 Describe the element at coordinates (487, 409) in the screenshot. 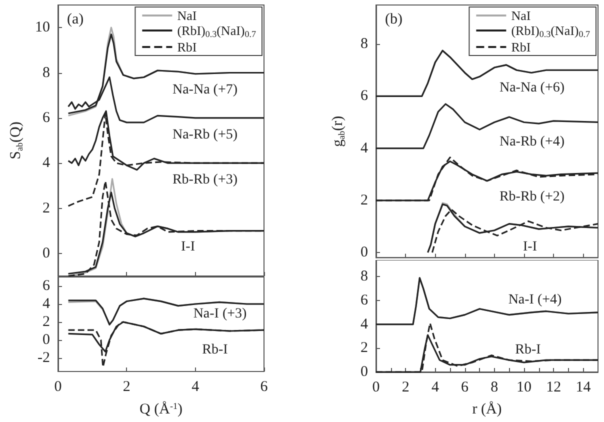

I see `x-axis-title: r (Å)` at that location.